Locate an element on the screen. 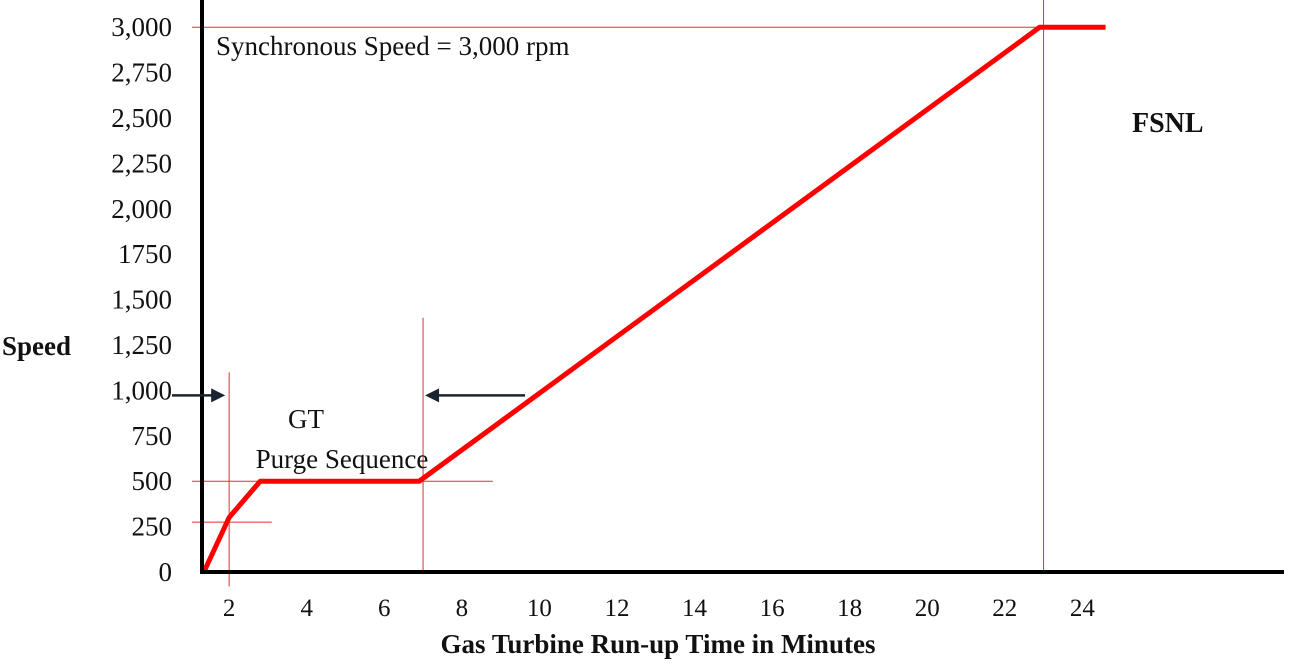  y-tick-label-8: 2,000 is located at coordinates (141, 209).